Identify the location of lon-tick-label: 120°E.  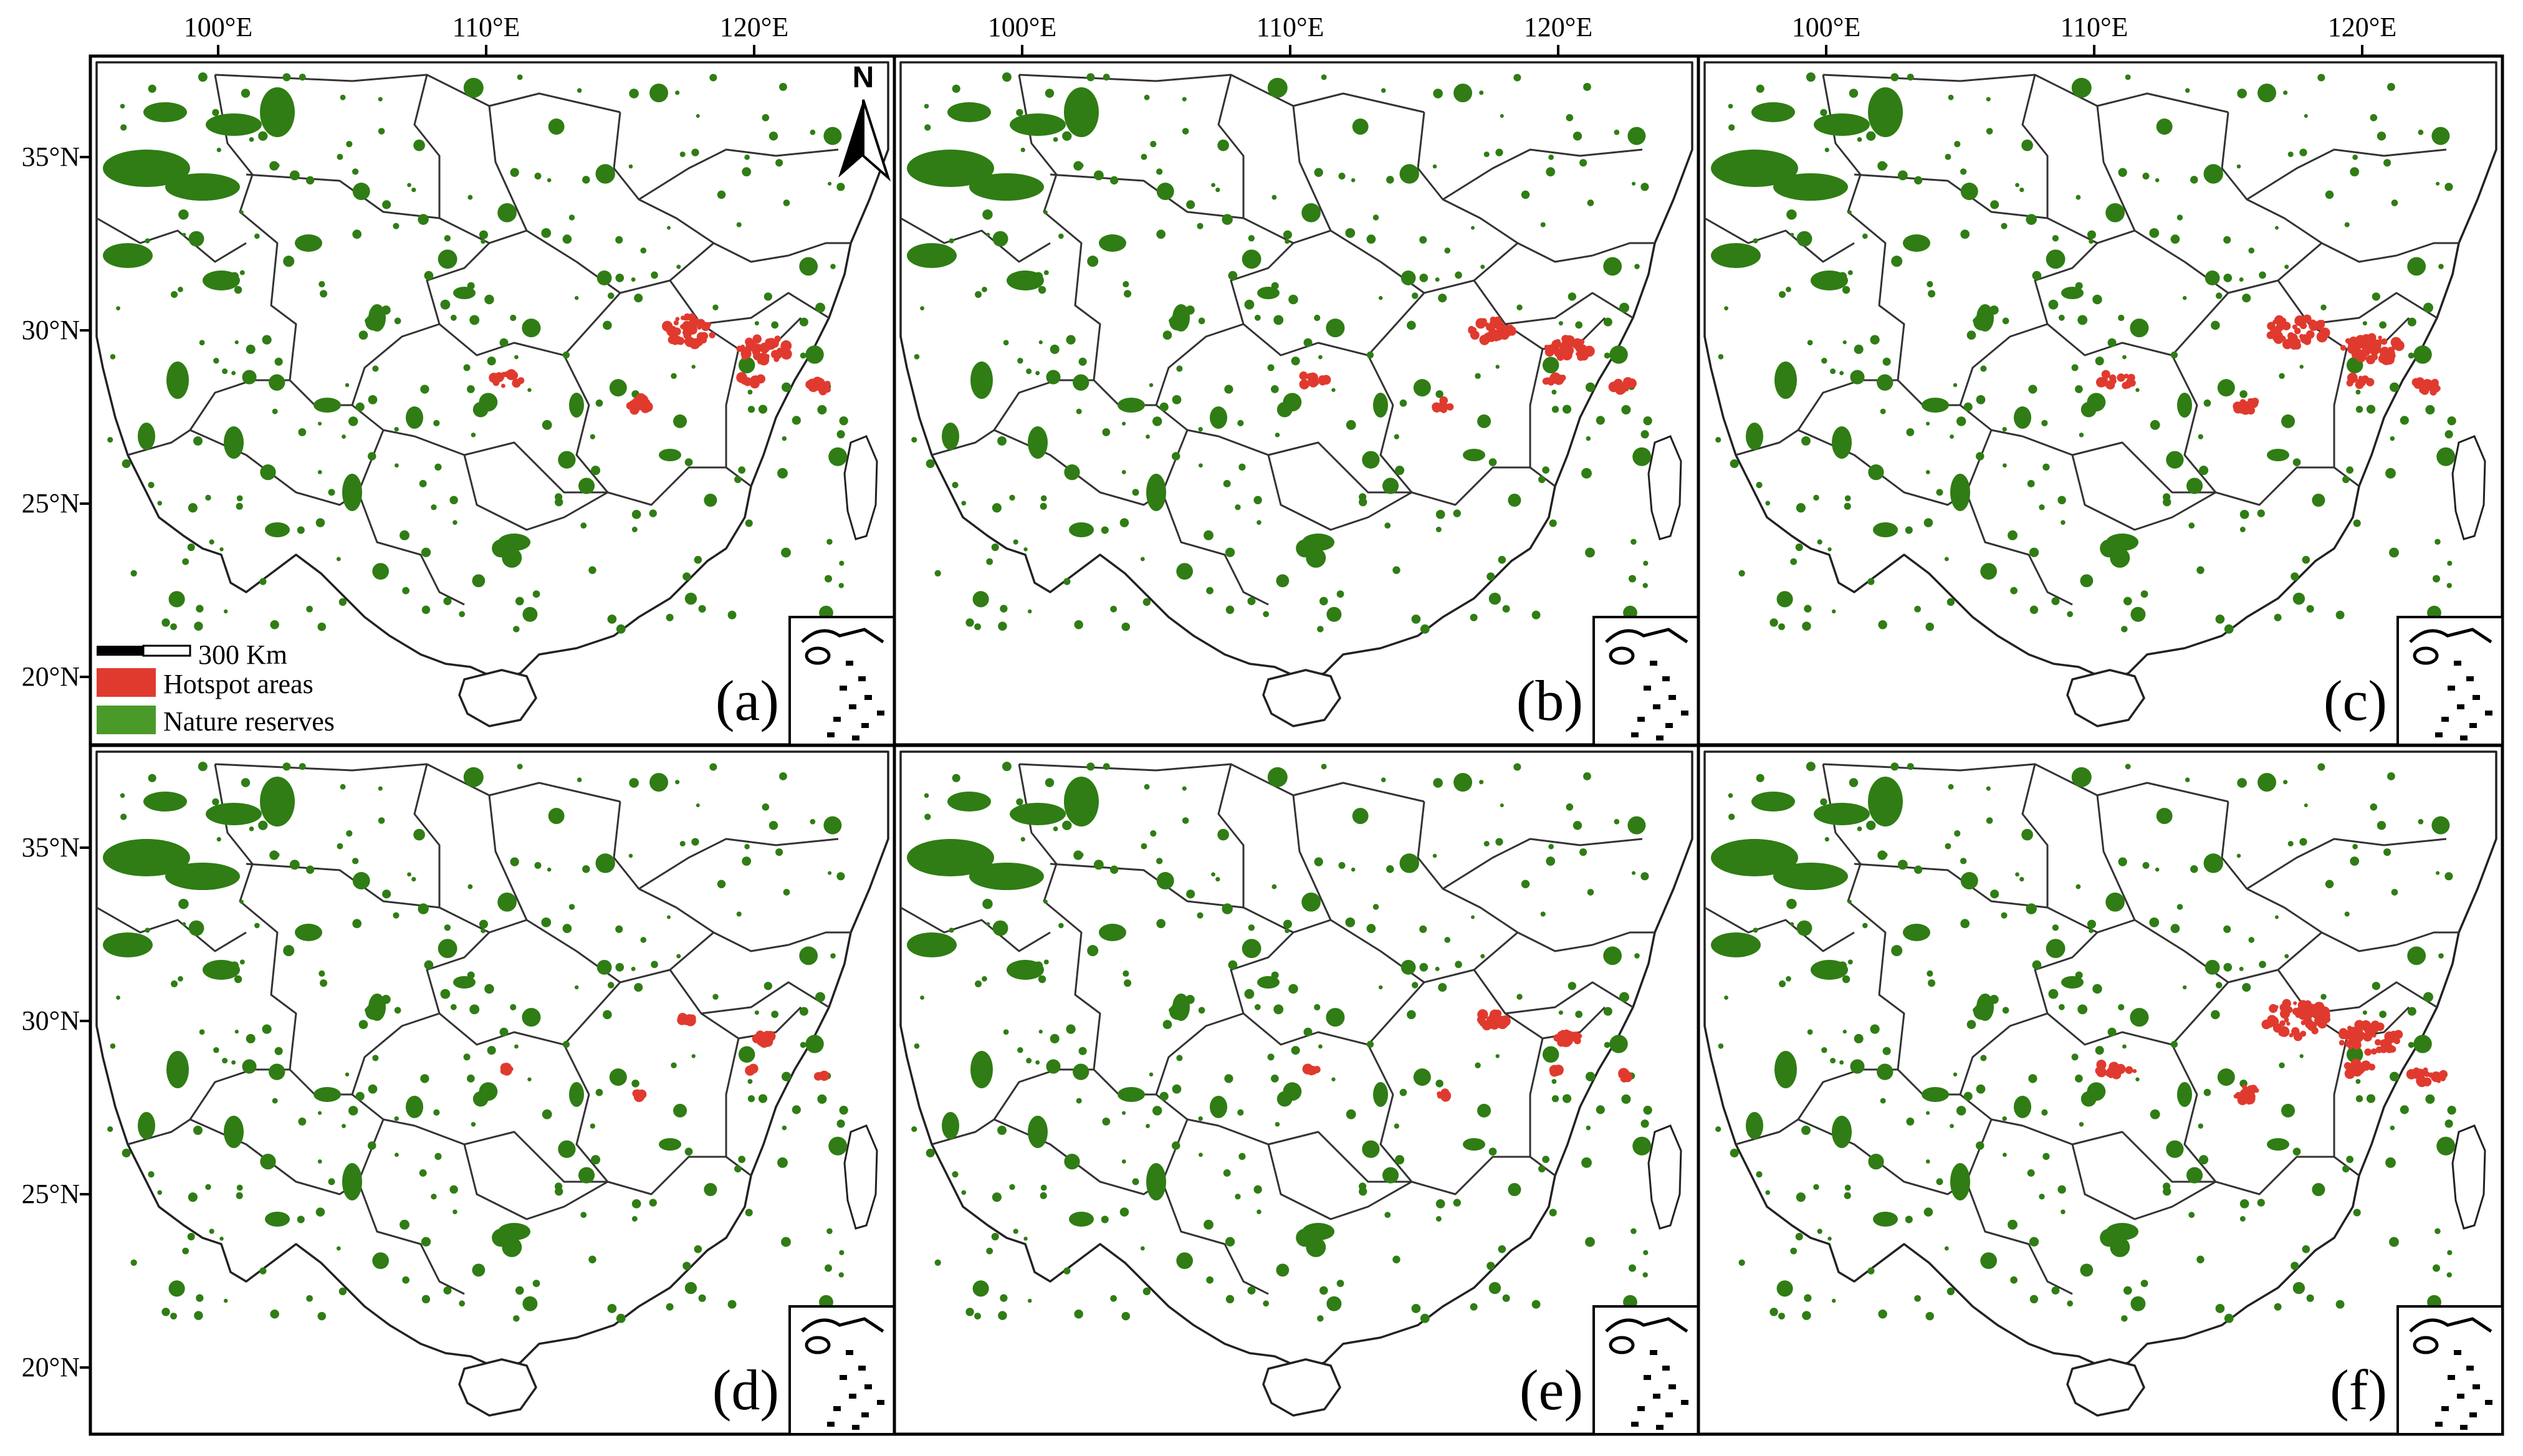
(754, 27).